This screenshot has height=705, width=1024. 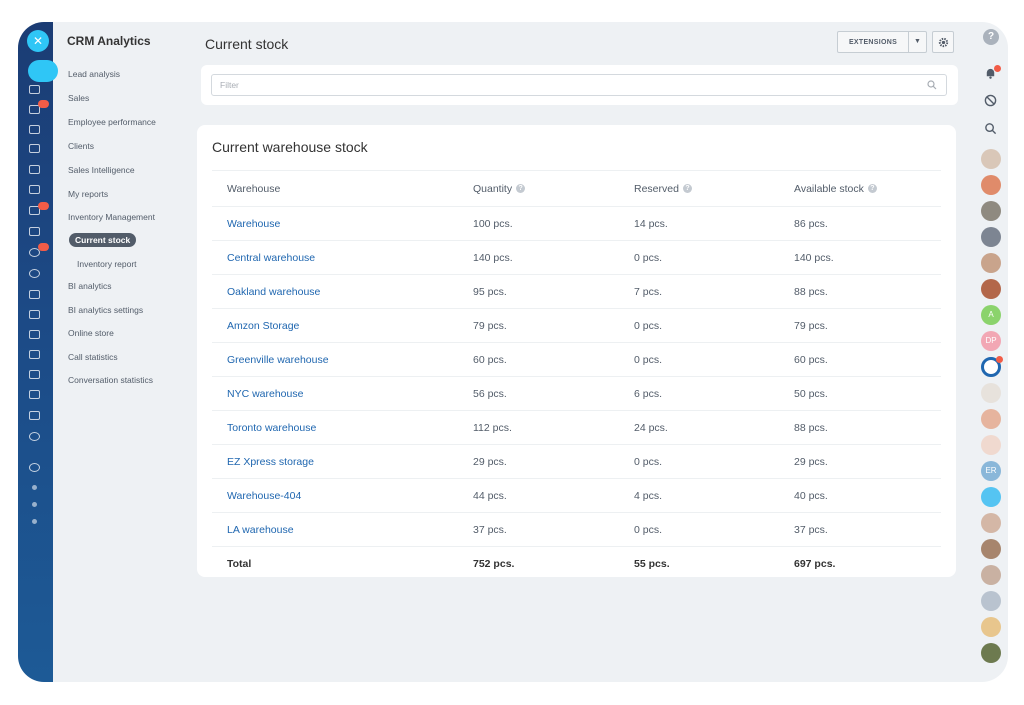 What do you see at coordinates (829, 188) in the screenshot?
I see `column-label: Available stock` at bounding box center [829, 188].